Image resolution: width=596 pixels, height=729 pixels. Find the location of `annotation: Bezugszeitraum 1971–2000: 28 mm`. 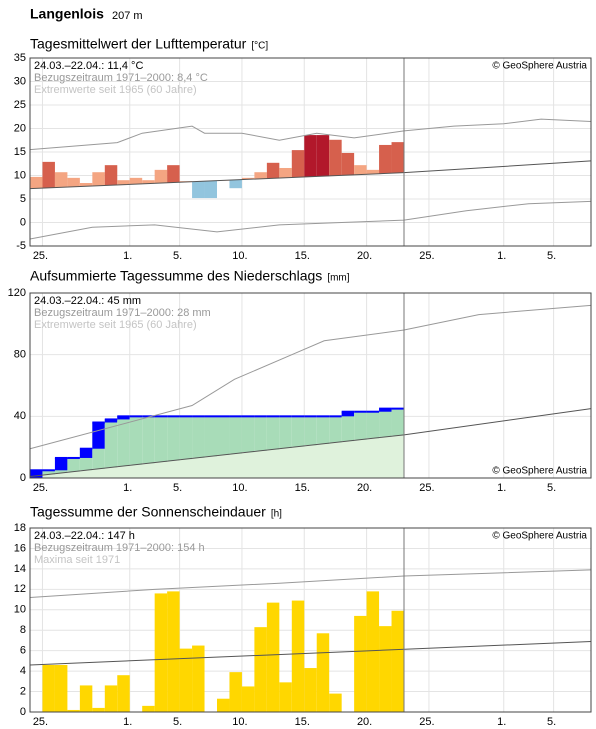

annotation: Bezugszeitraum 1971–2000: 28 mm is located at coordinates (122, 313).